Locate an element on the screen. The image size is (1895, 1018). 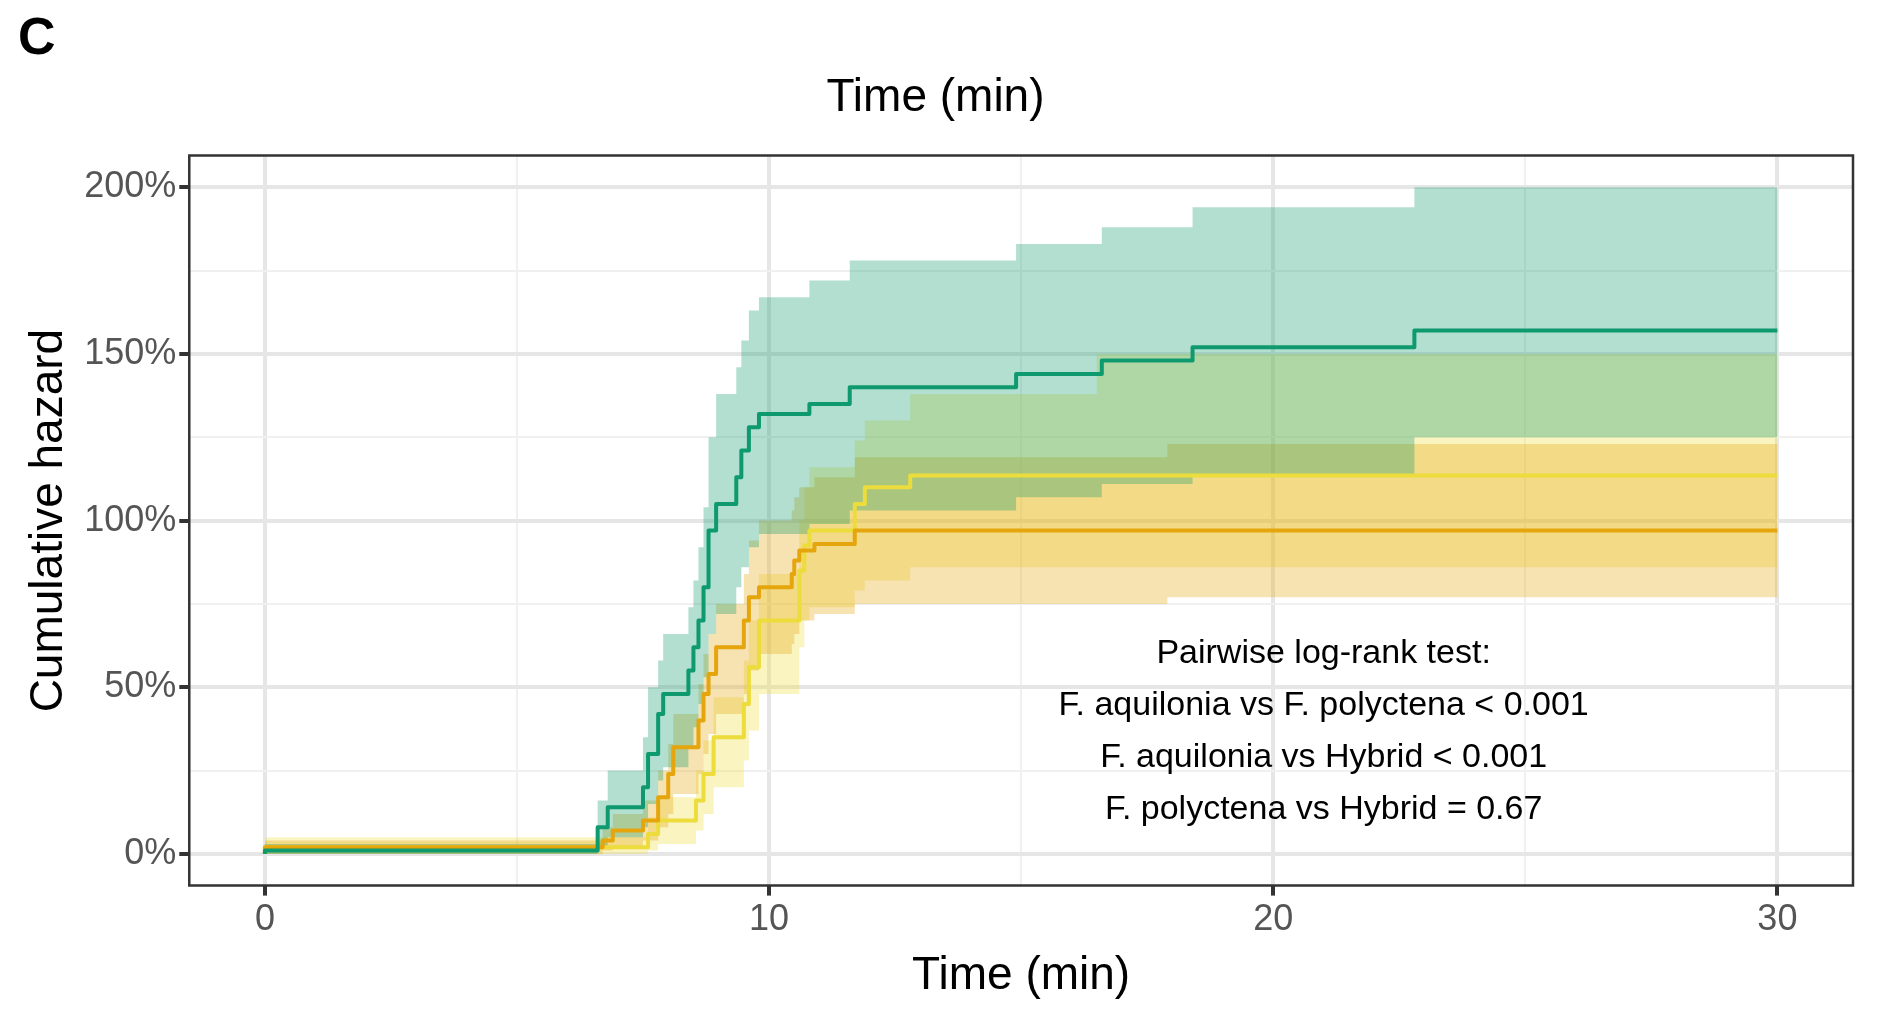
y-tick-label: 50% is located at coordinates (140, 685).